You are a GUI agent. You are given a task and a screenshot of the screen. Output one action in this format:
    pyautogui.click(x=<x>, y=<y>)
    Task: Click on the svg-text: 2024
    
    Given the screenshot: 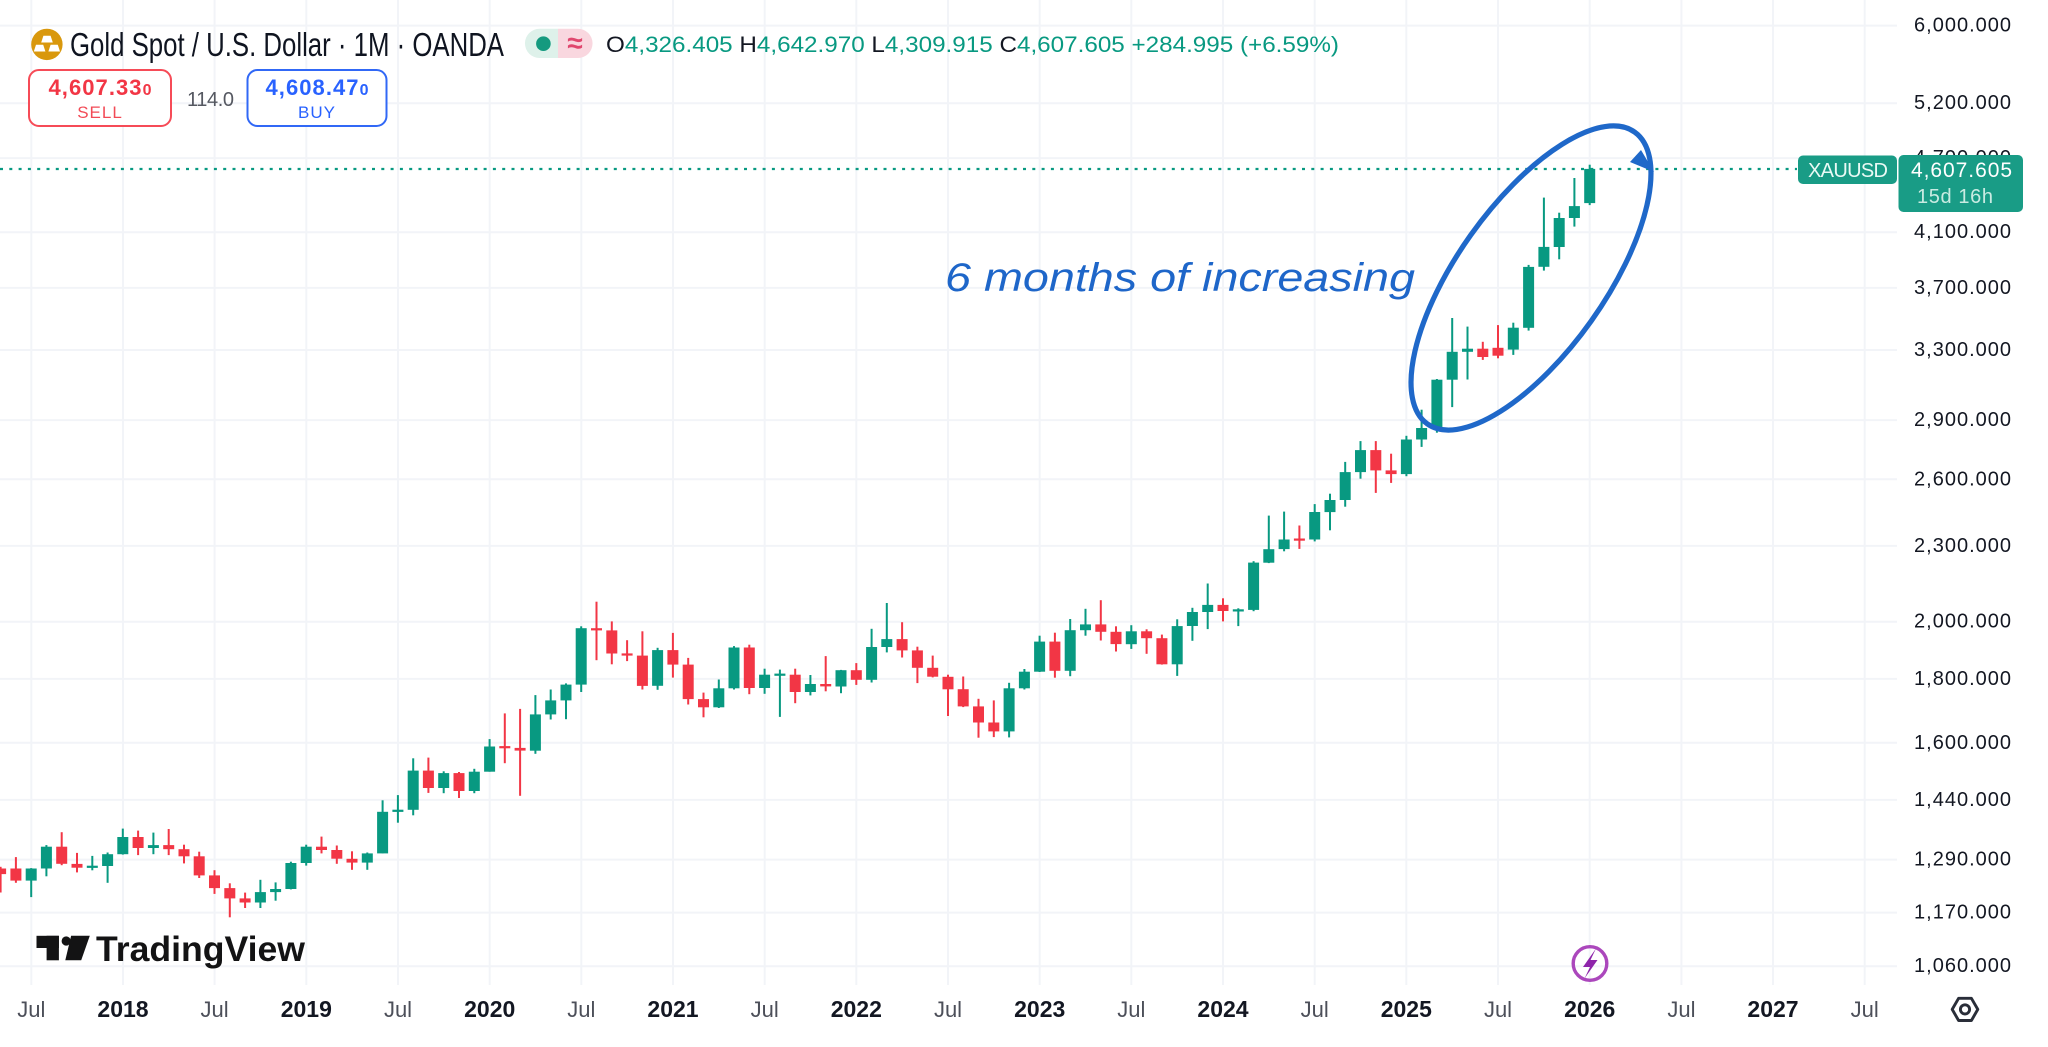 What is the action you would take?
    pyautogui.click(x=1222, y=1009)
    